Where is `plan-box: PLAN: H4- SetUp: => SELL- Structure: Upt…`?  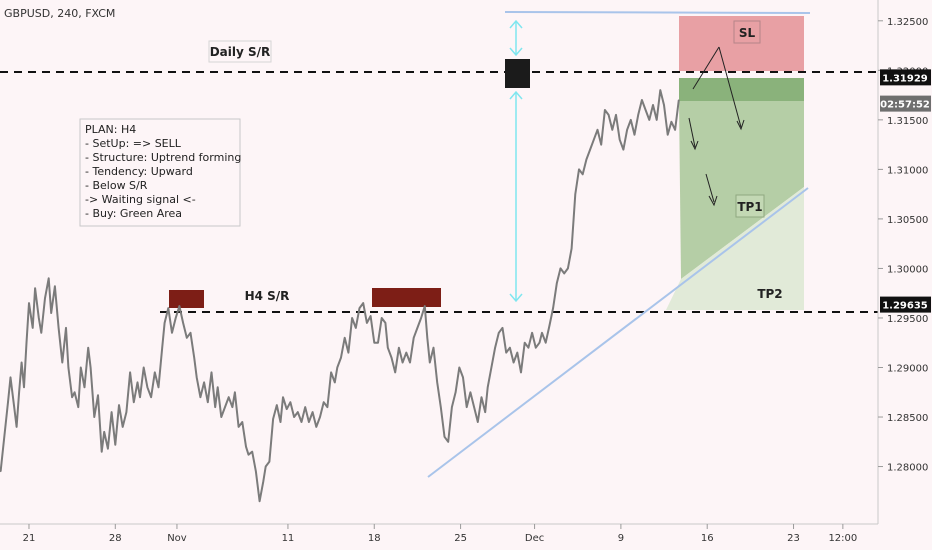
plan-box: PLAN: H4- SetUp: => SELL- Structure: Upt… is located at coordinates (160, 172).